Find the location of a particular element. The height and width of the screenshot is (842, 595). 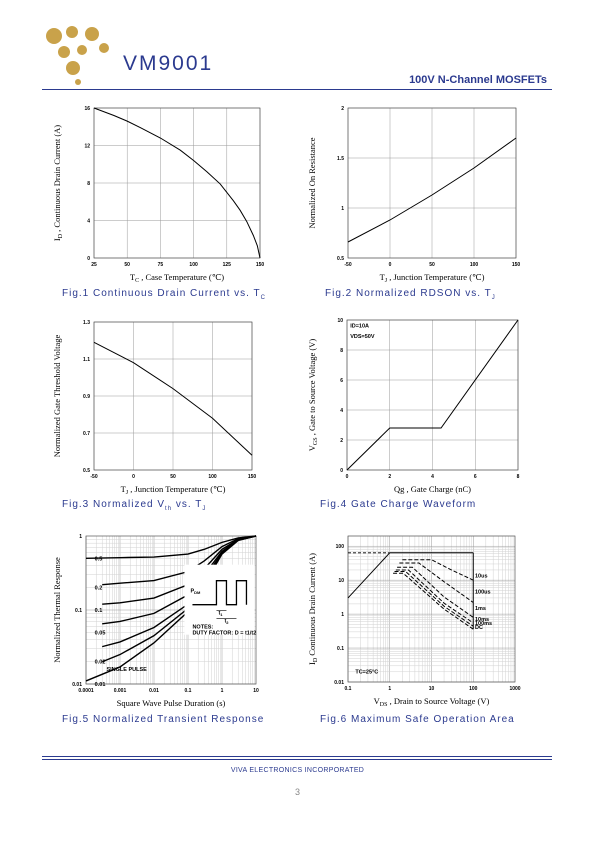

x-axis-label: Qg , Gate Charge (nC) is located at coordinates (432, 489).